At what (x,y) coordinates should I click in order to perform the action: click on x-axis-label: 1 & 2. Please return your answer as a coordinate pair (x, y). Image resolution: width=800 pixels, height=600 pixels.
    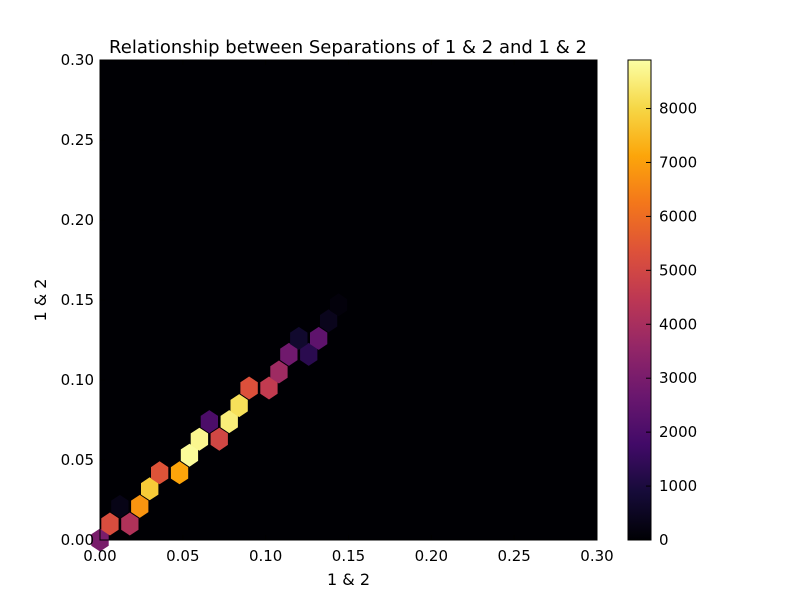
    Looking at the image, I should click on (348, 579).